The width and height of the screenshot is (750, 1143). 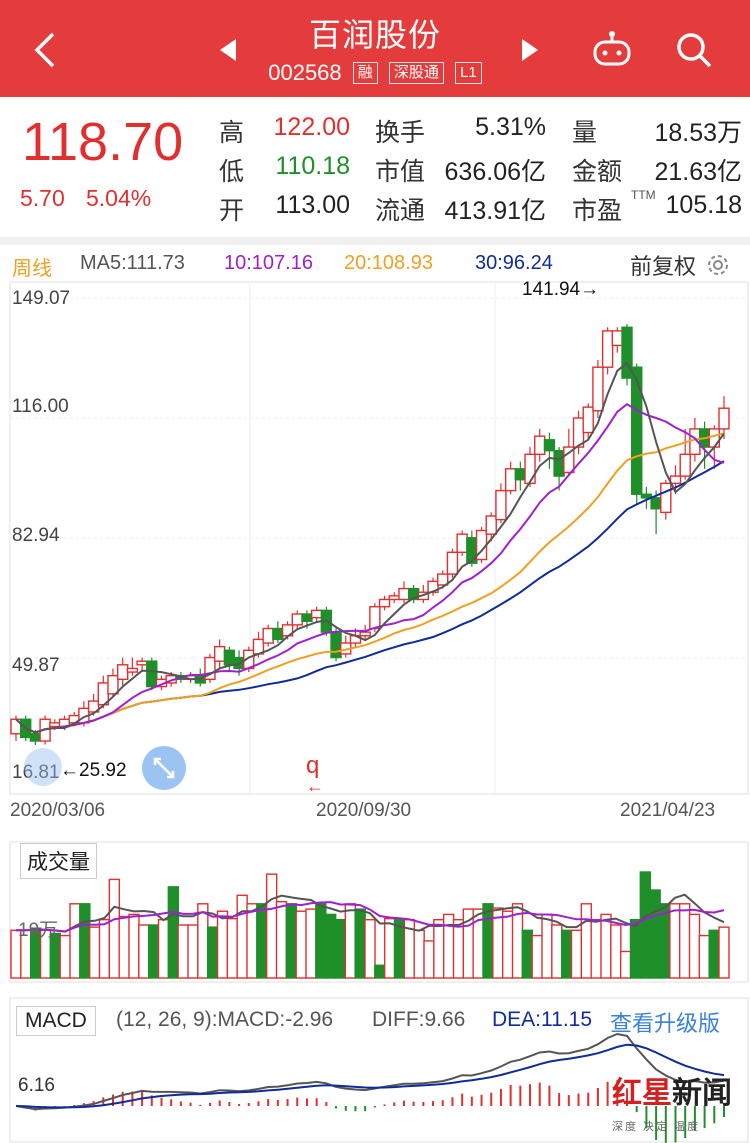 I want to click on search-icon, so click(x=694, y=50).